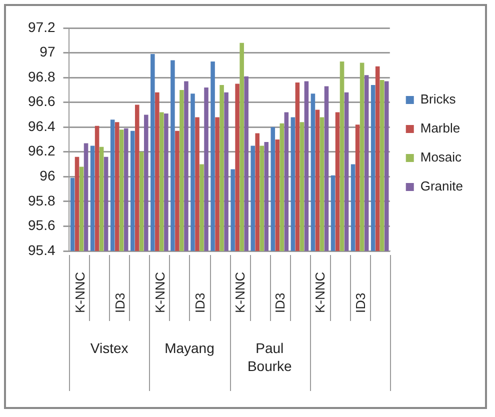 The height and width of the screenshot is (417, 495). I want to click on y-tick-label: 96.4, so click(42, 126).